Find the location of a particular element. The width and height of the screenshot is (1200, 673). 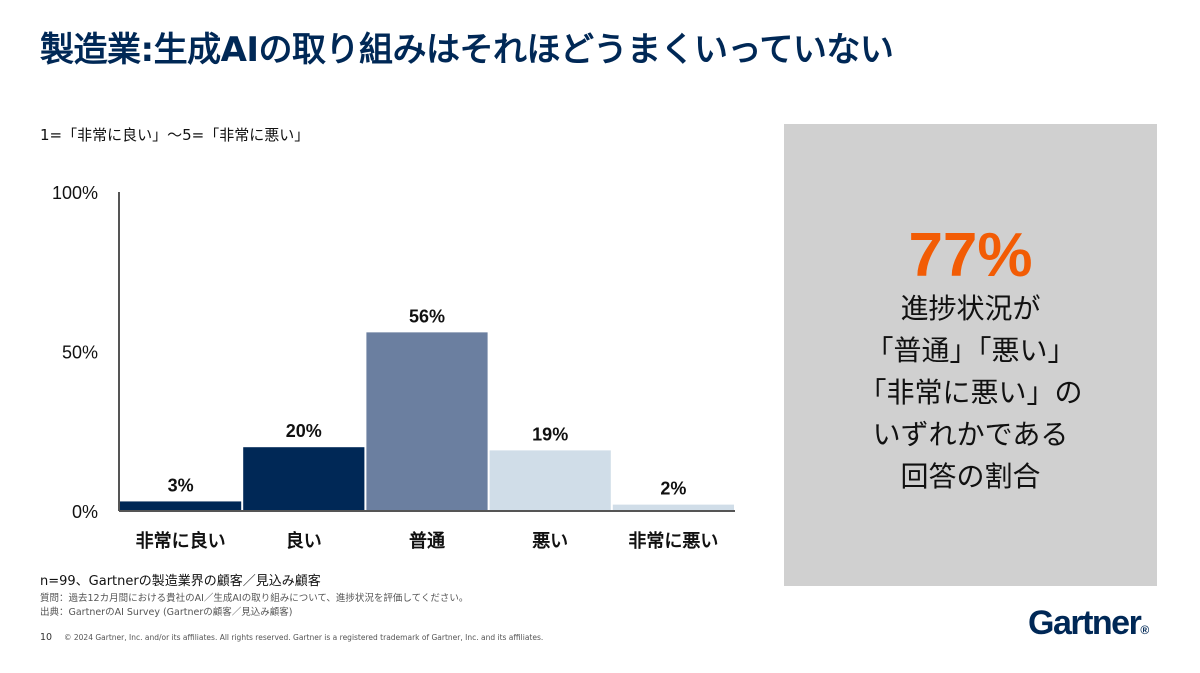

callout-percent: 77% is located at coordinates (970, 255).